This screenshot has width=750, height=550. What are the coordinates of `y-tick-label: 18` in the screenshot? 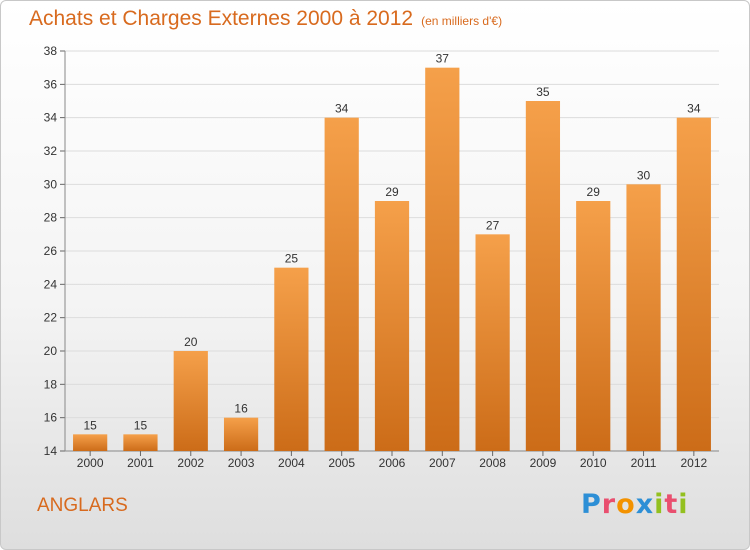 It's located at (51, 384).